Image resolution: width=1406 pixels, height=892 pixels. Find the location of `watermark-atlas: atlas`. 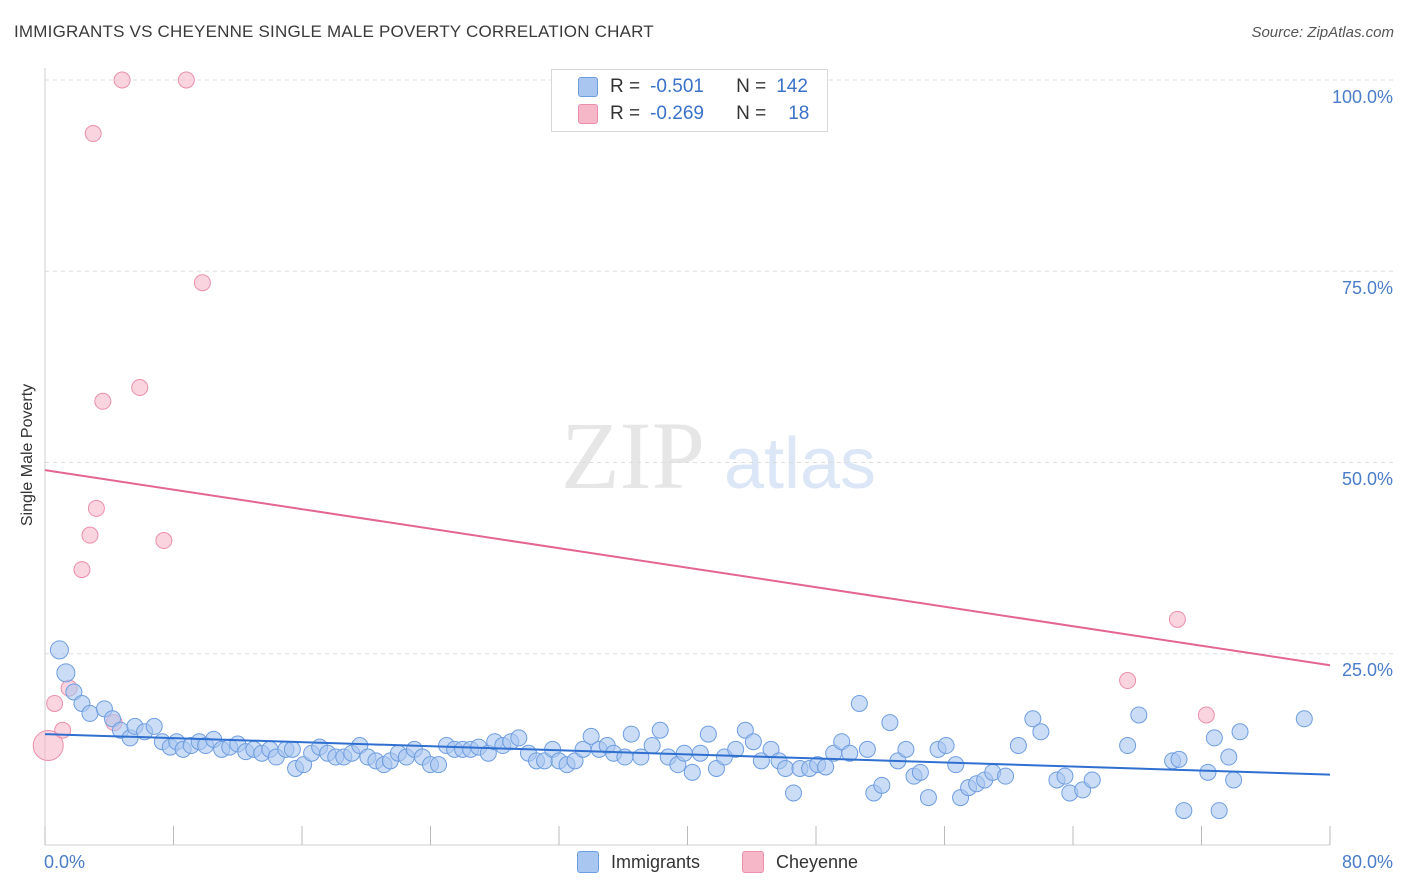

watermark-atlas: atlas is located at coordinates (800, 464).